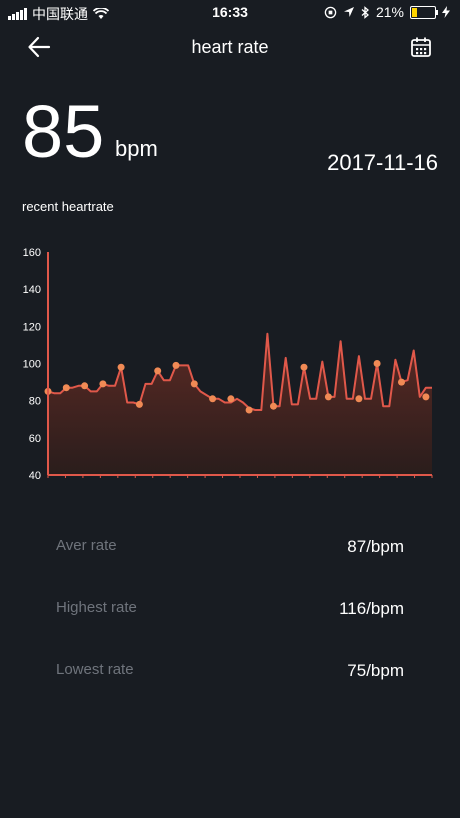  Describe the element at coordinates (446, 12) in the screenshot. I see `charging-icon` at that location.